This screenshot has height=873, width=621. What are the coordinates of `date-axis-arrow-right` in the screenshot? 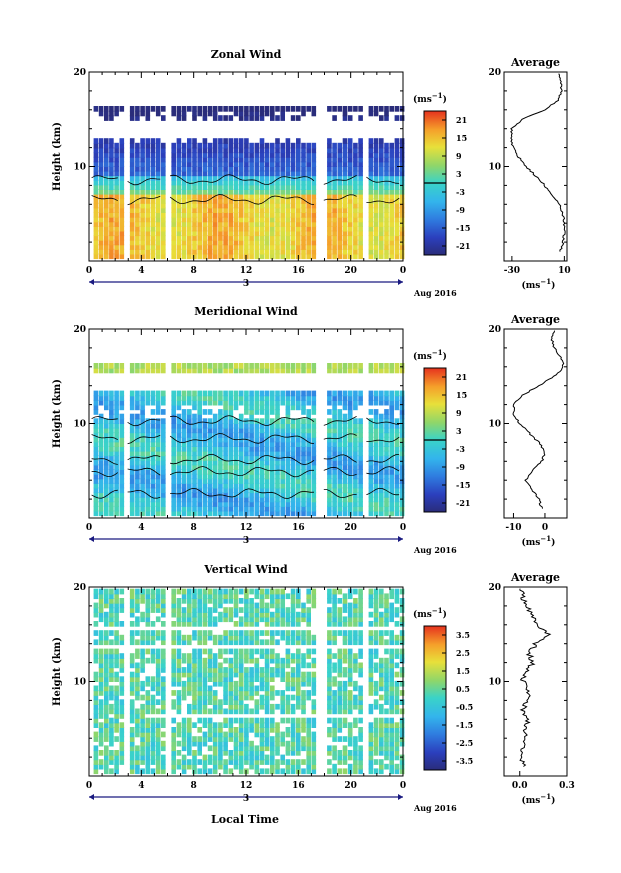 It's located at (400, 539).